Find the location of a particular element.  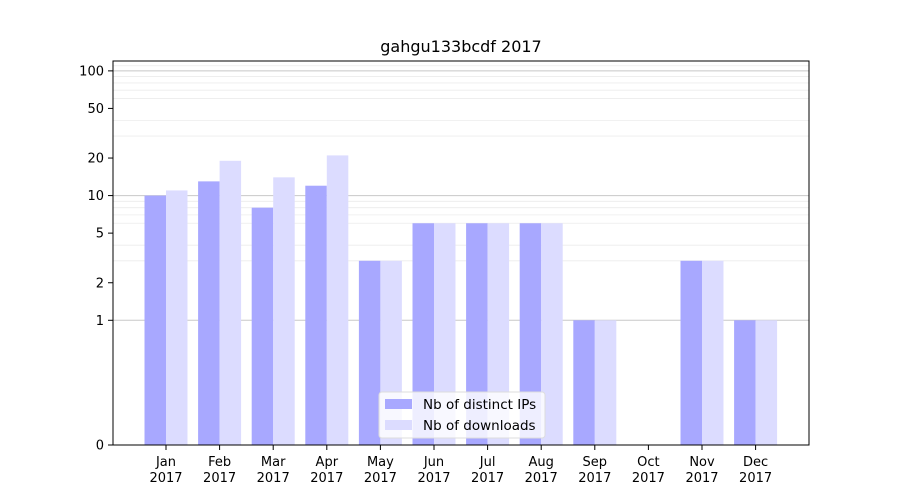

y-tick-label: 2 is located at coordinates (100, 283).